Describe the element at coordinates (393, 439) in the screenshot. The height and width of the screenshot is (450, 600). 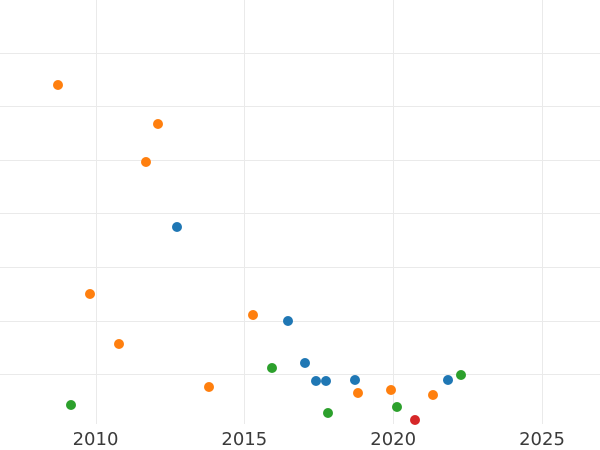
I see `x-tick-label: 2020` at that location.